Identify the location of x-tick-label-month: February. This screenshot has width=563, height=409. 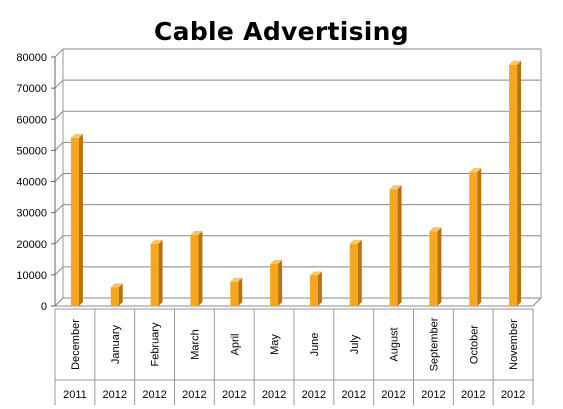
(156, 344).